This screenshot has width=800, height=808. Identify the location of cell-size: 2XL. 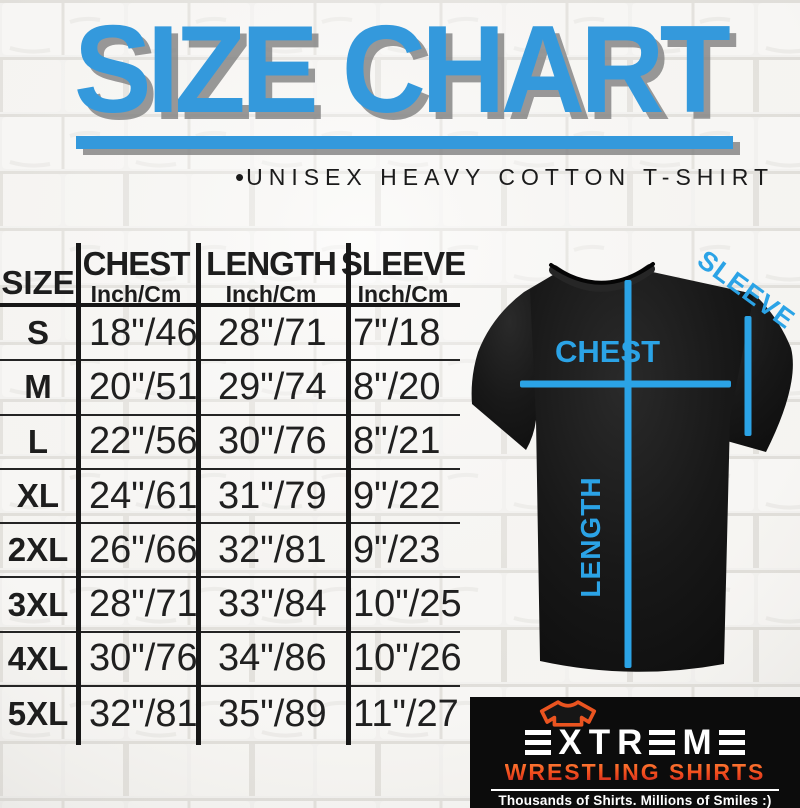
(38, 550).